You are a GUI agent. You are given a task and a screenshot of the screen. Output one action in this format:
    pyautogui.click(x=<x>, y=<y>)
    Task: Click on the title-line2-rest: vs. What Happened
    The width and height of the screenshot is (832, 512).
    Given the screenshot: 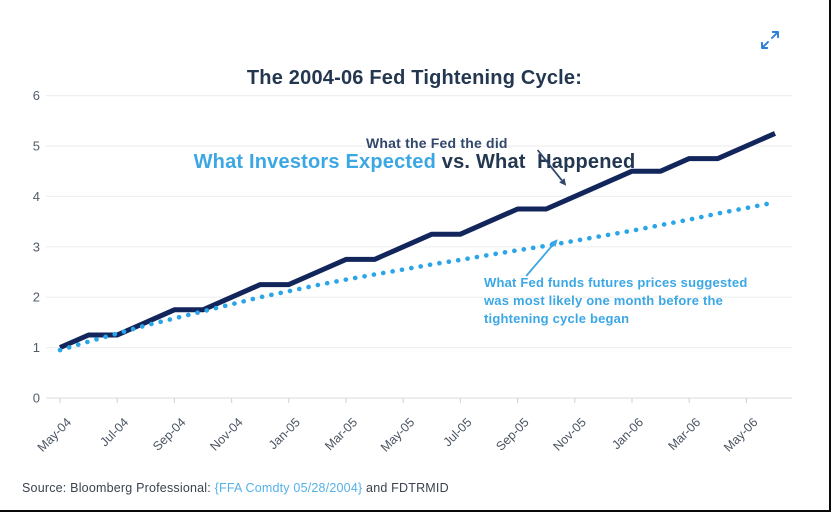 What is the action you would take?
    pyautogui.click(x=536, y=162)
    